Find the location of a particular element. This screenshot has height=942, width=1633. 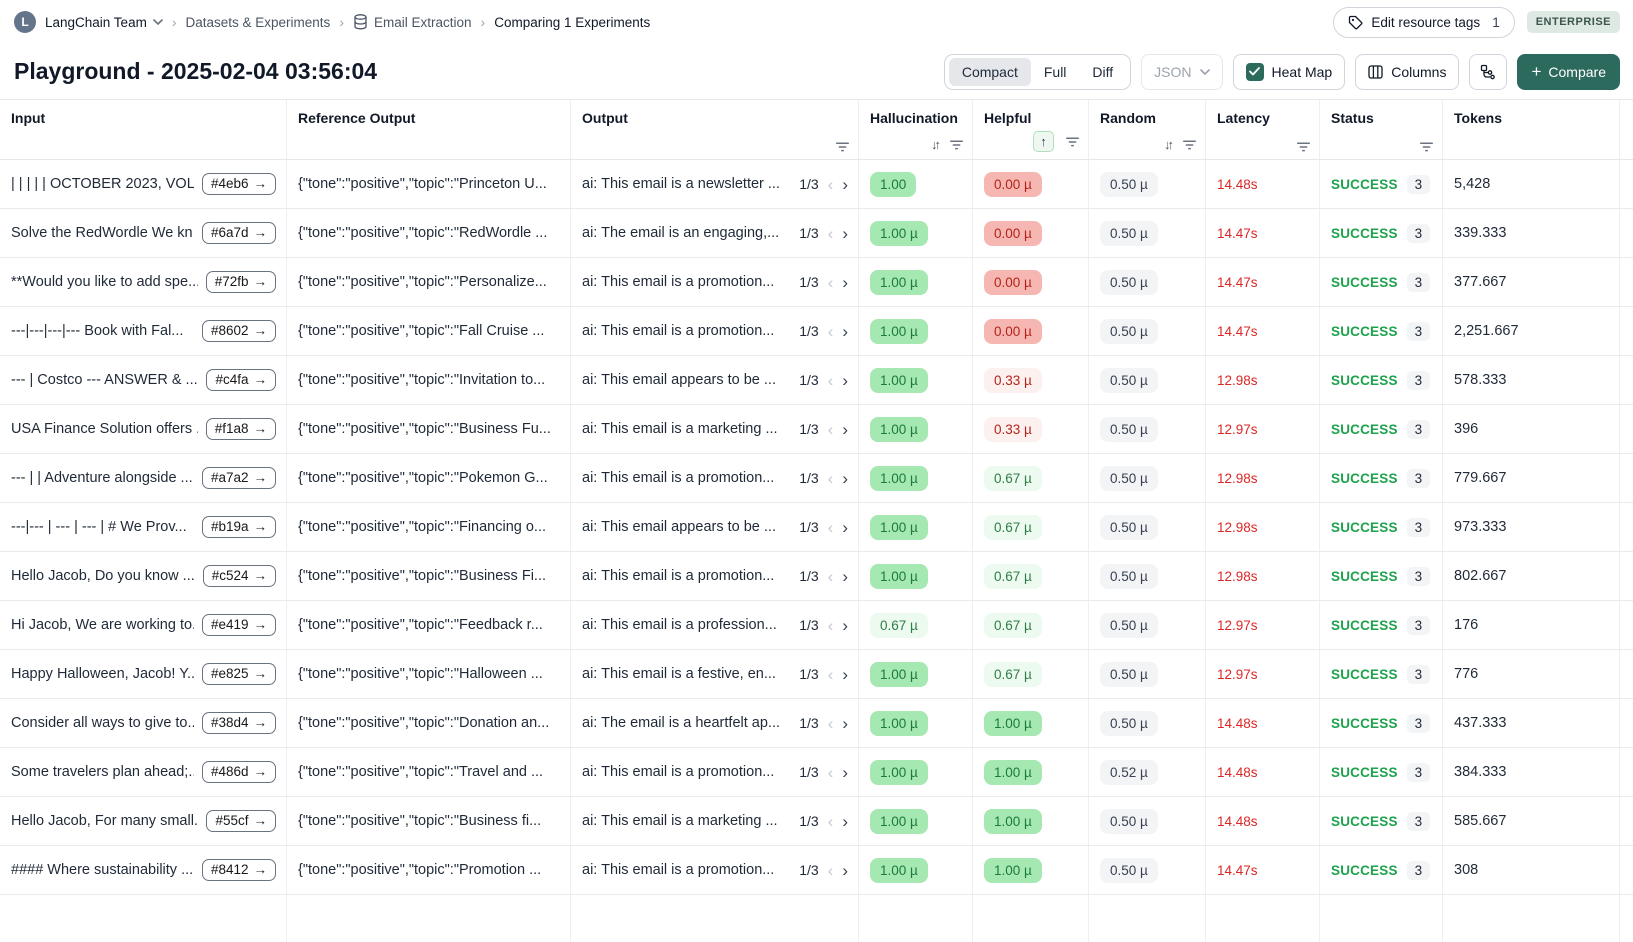

edit-resource-tags-button: Edit resource tags 1 is located at coordinates (1424, 22).